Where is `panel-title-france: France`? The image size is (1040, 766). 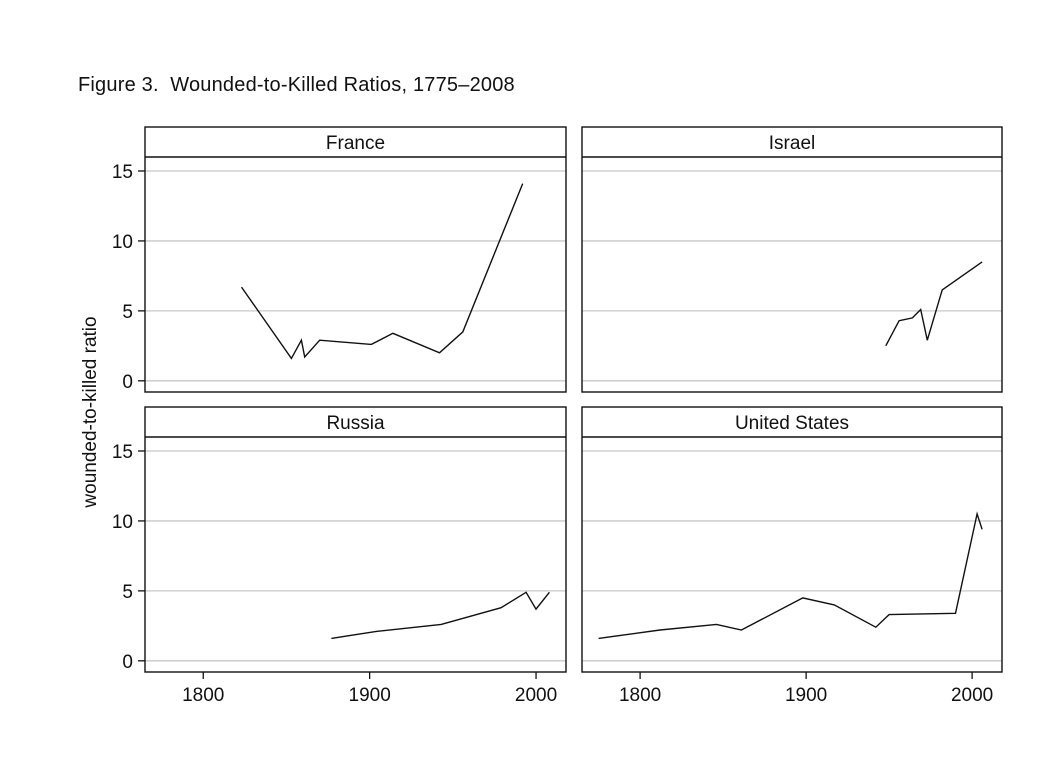
panel-title-france: France is located at coordinates (355, 143).